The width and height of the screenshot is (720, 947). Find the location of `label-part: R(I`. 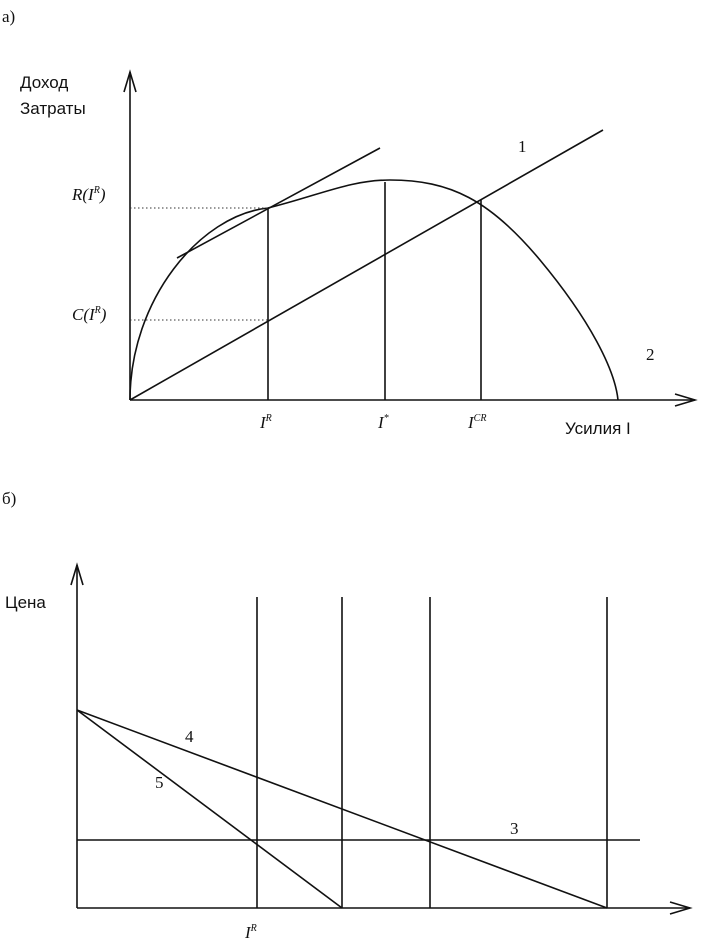

label-part: R(I is located at coordinates (83, 194).